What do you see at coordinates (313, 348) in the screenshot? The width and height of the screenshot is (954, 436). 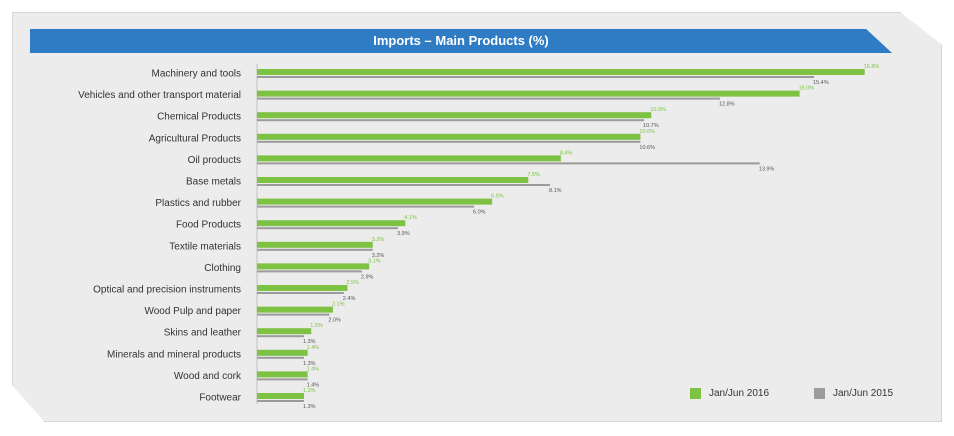 I see `value-label-2016-minerals-and-mineral-products: 1.4%` at bounding box center [313, 348].